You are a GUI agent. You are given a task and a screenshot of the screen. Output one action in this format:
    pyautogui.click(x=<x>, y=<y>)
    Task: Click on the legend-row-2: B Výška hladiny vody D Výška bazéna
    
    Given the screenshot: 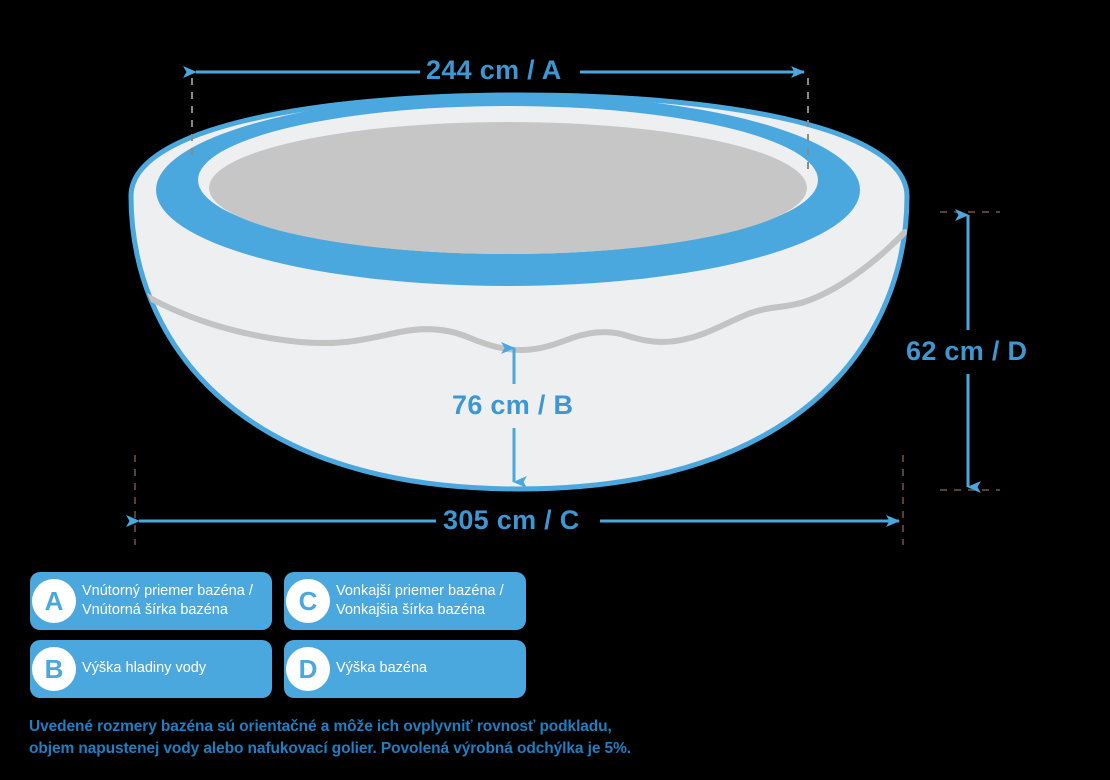 What is the action you would take?
    pyautogui.click(x=310, y=669)
    